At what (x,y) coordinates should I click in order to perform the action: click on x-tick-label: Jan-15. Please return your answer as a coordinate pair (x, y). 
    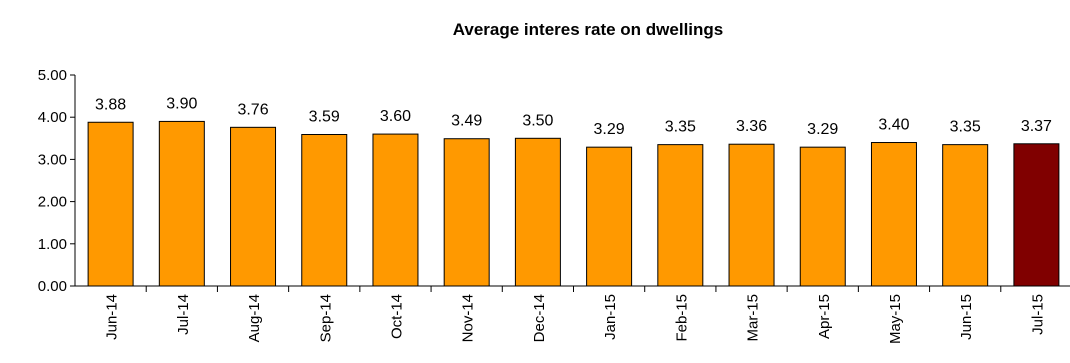
    Looking at the image, I should click on (610, 317).